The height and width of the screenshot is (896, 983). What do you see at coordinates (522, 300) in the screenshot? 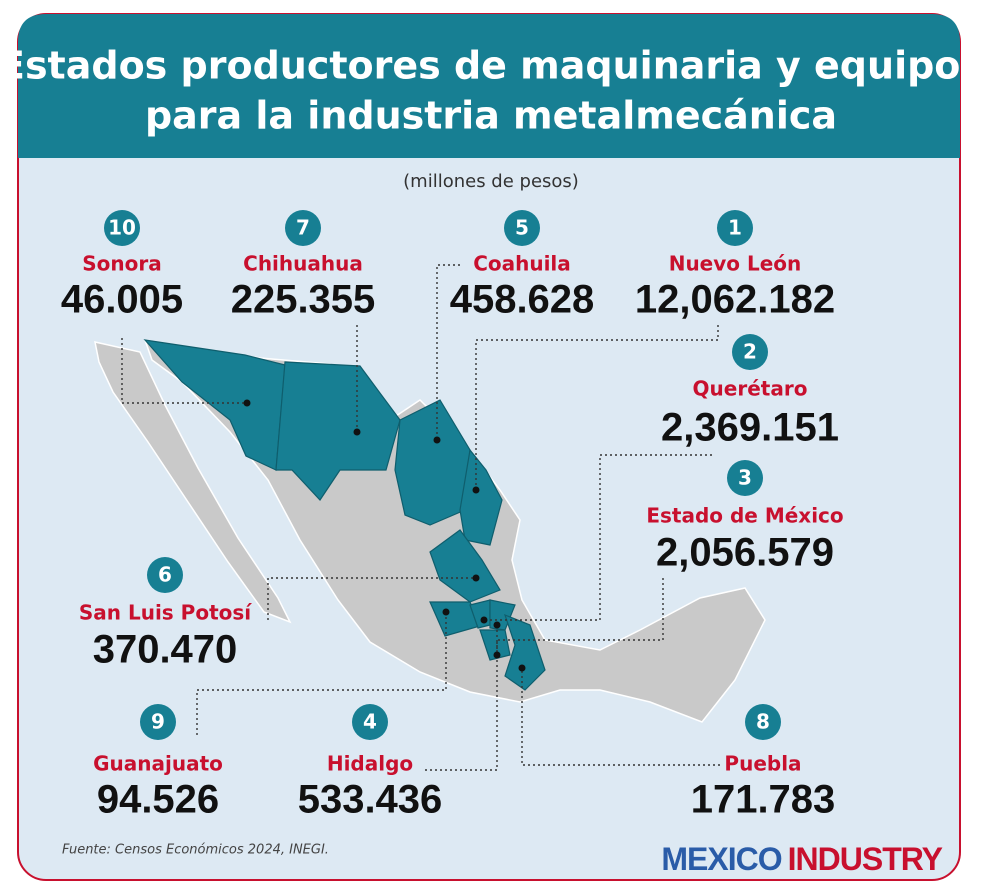
I see `state-value: 458.628` at bounding box center [522, 300].